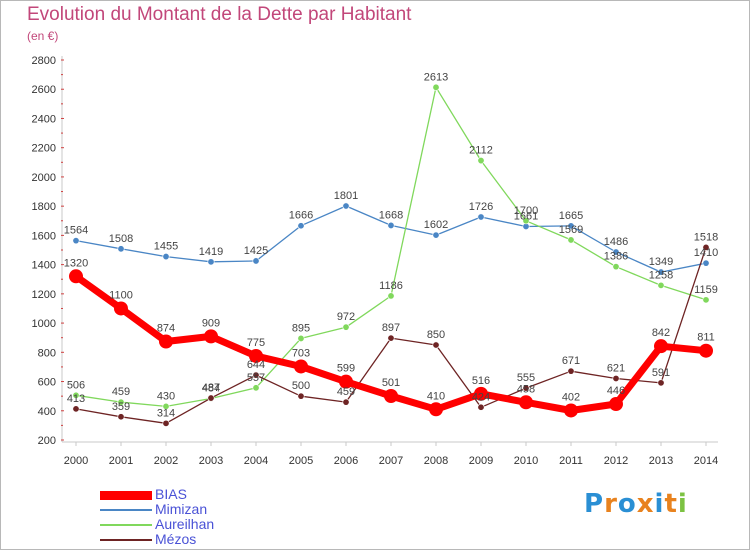 The height and width of the screenshot is (550, 750). Describe the element at coordinates (391, 383) in the screenshot. I see `data-label: 501` at that location.